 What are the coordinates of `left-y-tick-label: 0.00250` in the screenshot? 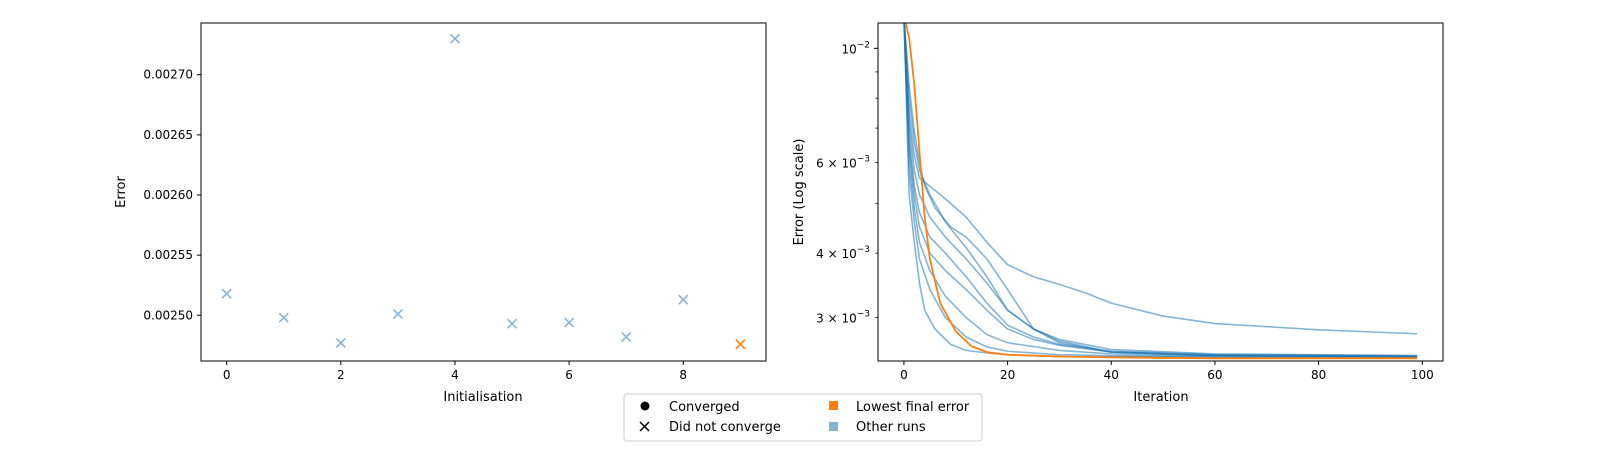 It's located at (168, 315).